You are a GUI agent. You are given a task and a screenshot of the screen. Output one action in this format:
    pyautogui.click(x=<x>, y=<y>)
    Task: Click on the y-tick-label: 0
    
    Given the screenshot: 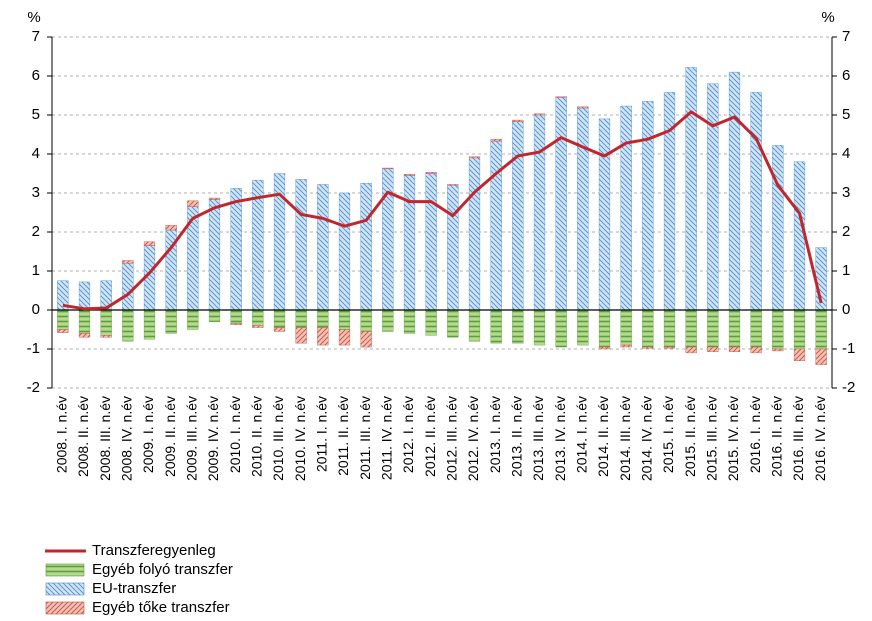 What is the action you would take?
    pyautogui.click(x=36, y=309)
    